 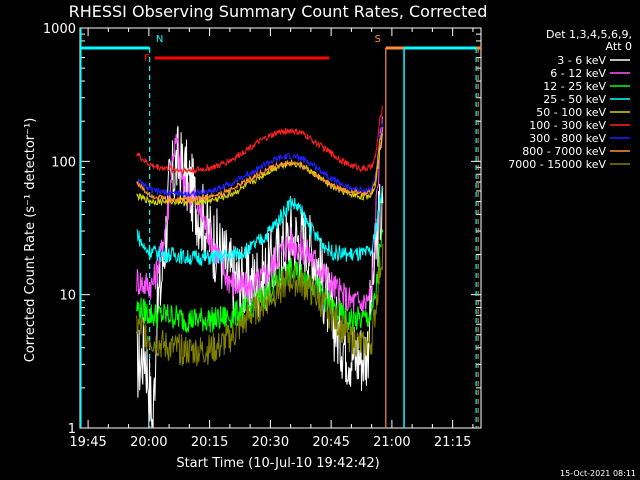 What do you see at coordinates (567, 125) in the screenshot?
I see `legend-label: 100 - 300 keV` at bounding box center [567, 125].